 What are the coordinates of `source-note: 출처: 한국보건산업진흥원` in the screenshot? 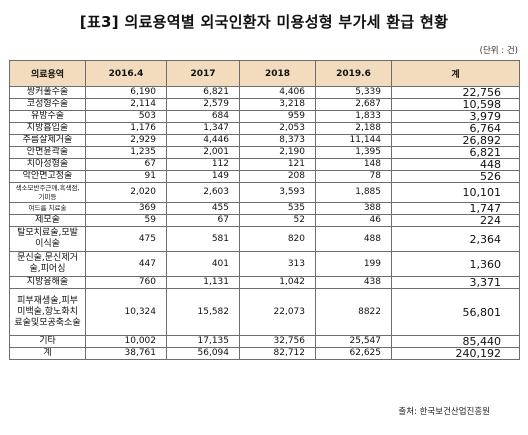 It's located at (444, 412).